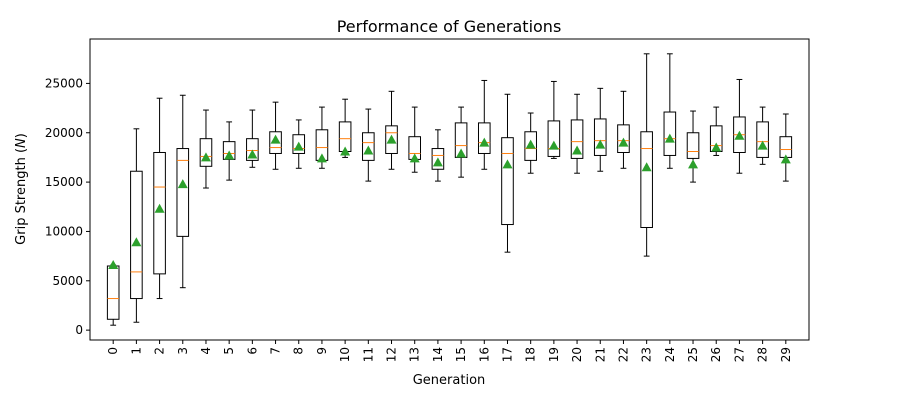  I want to click on y-tick-label: 25000, so click(64, 83).